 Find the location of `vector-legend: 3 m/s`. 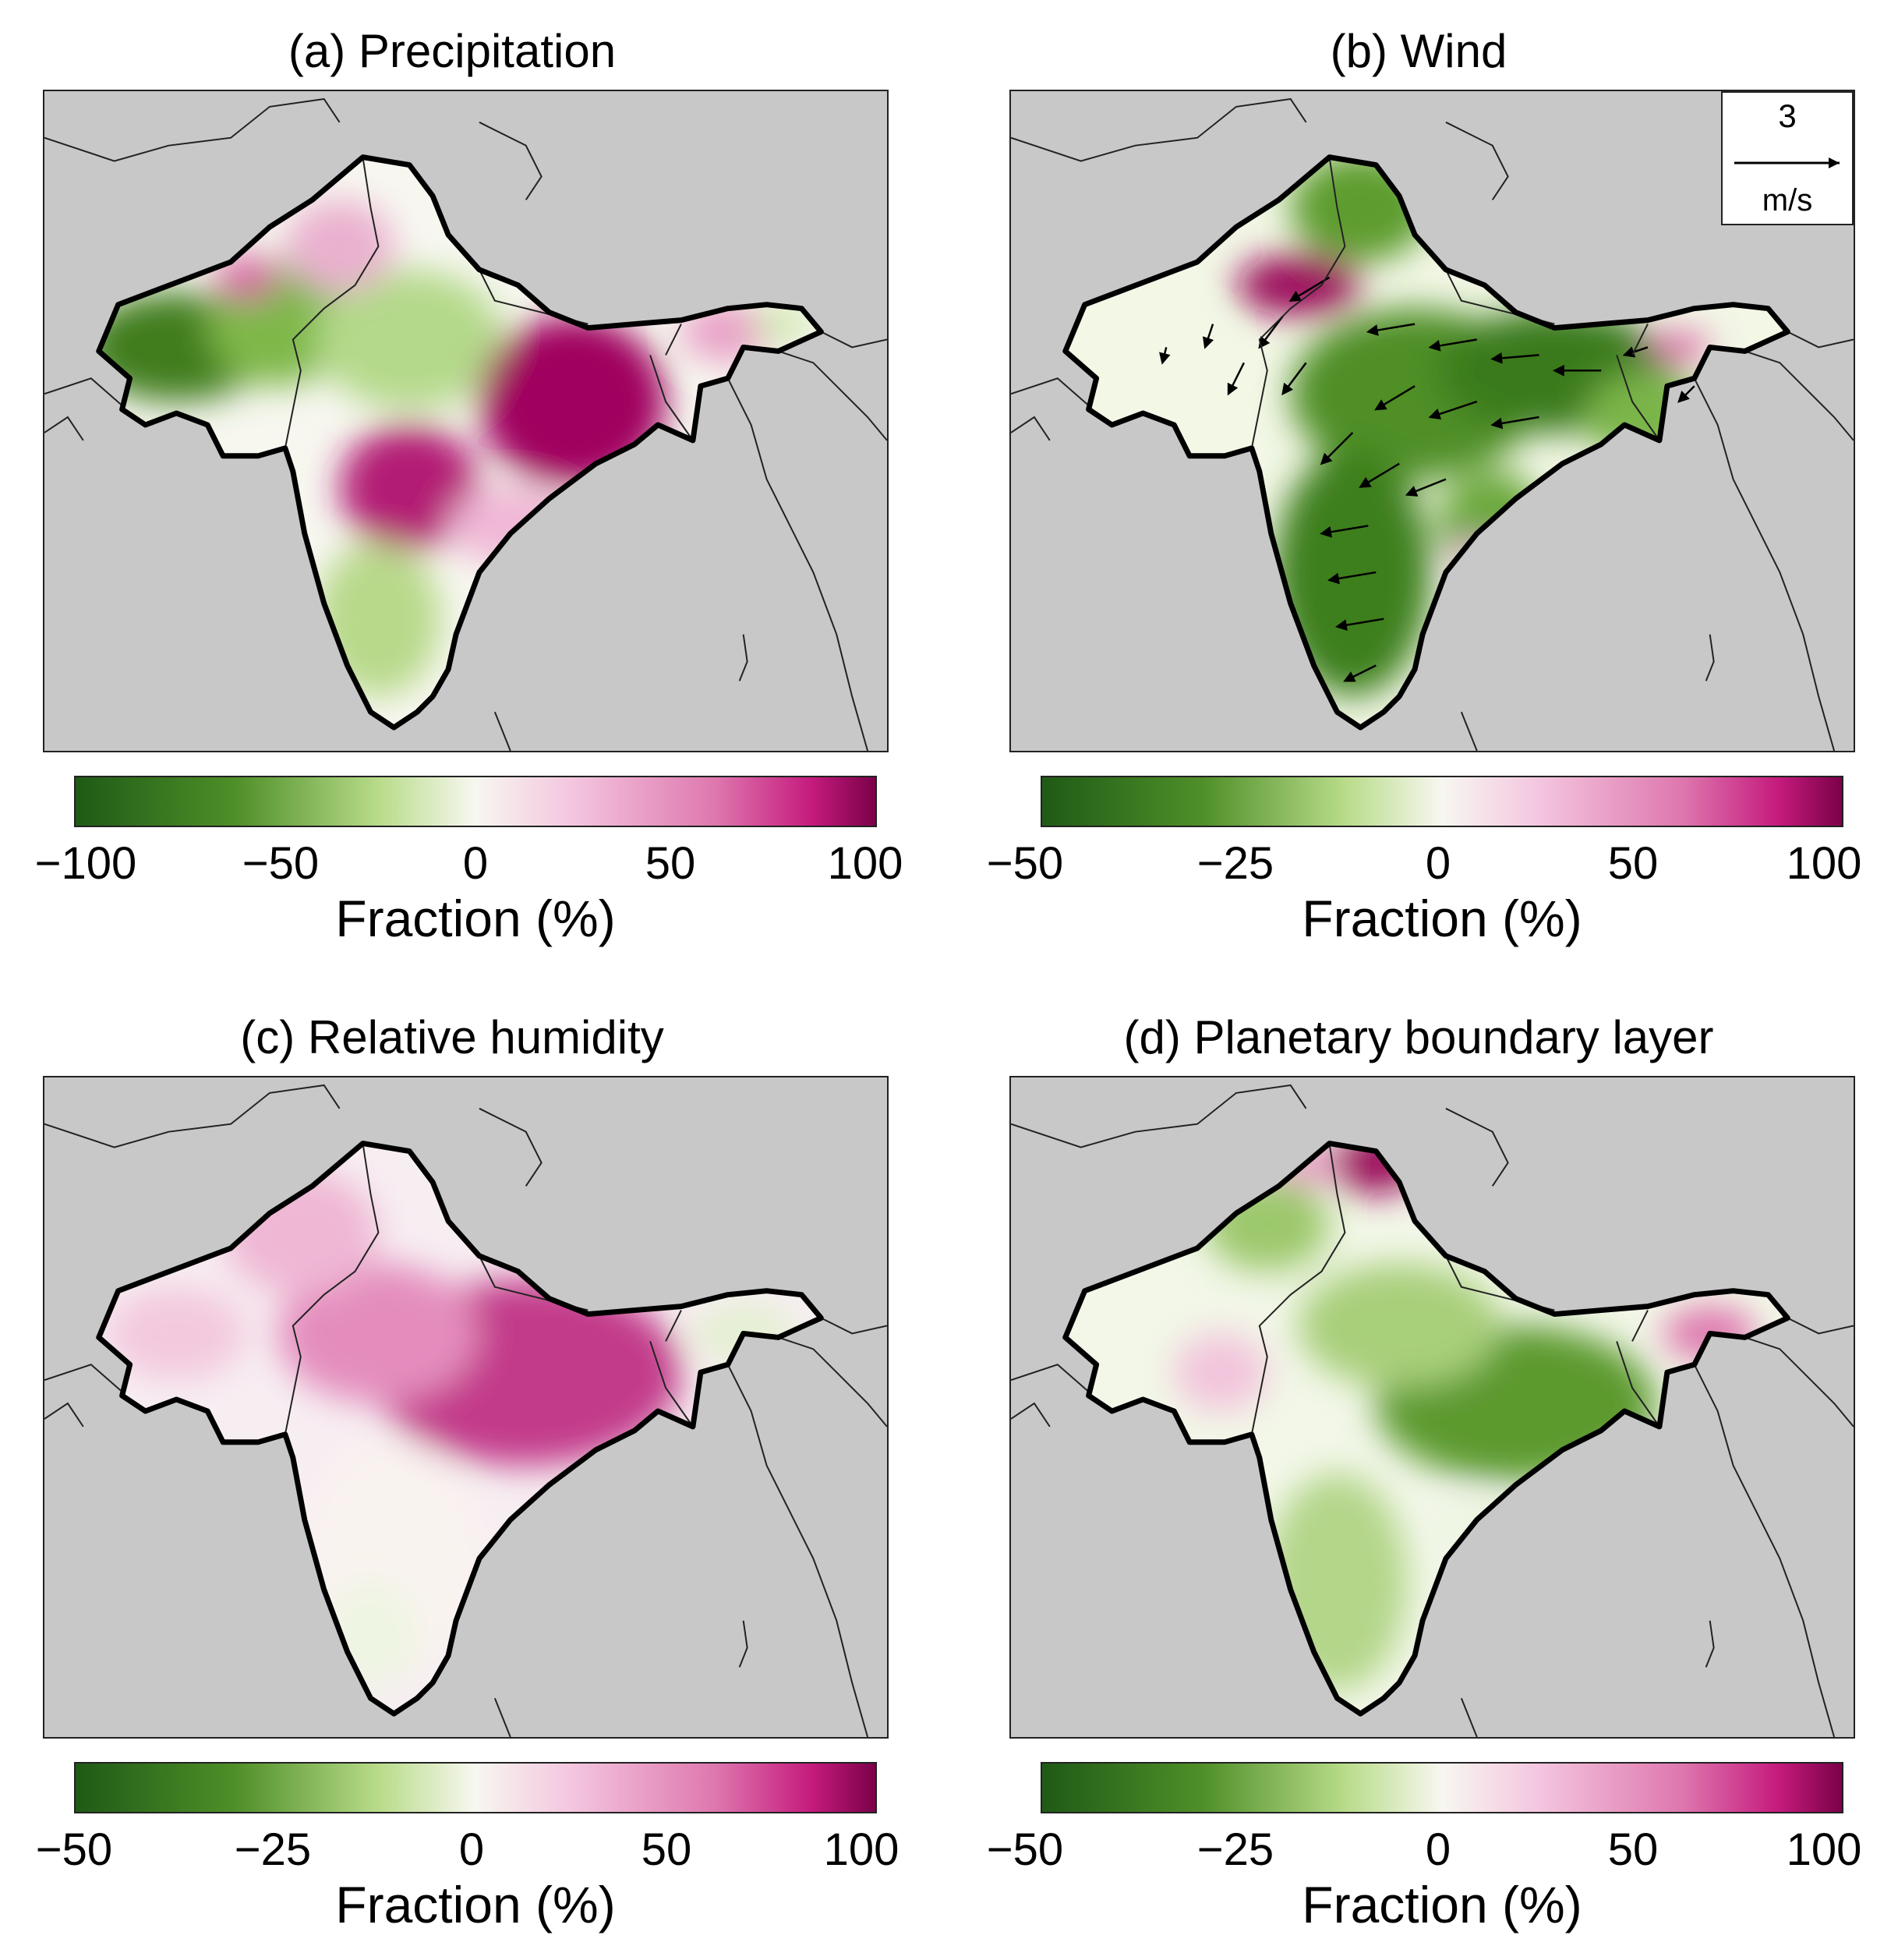

vector-legend: 3 m/s is located at coordinates (1787, 158).